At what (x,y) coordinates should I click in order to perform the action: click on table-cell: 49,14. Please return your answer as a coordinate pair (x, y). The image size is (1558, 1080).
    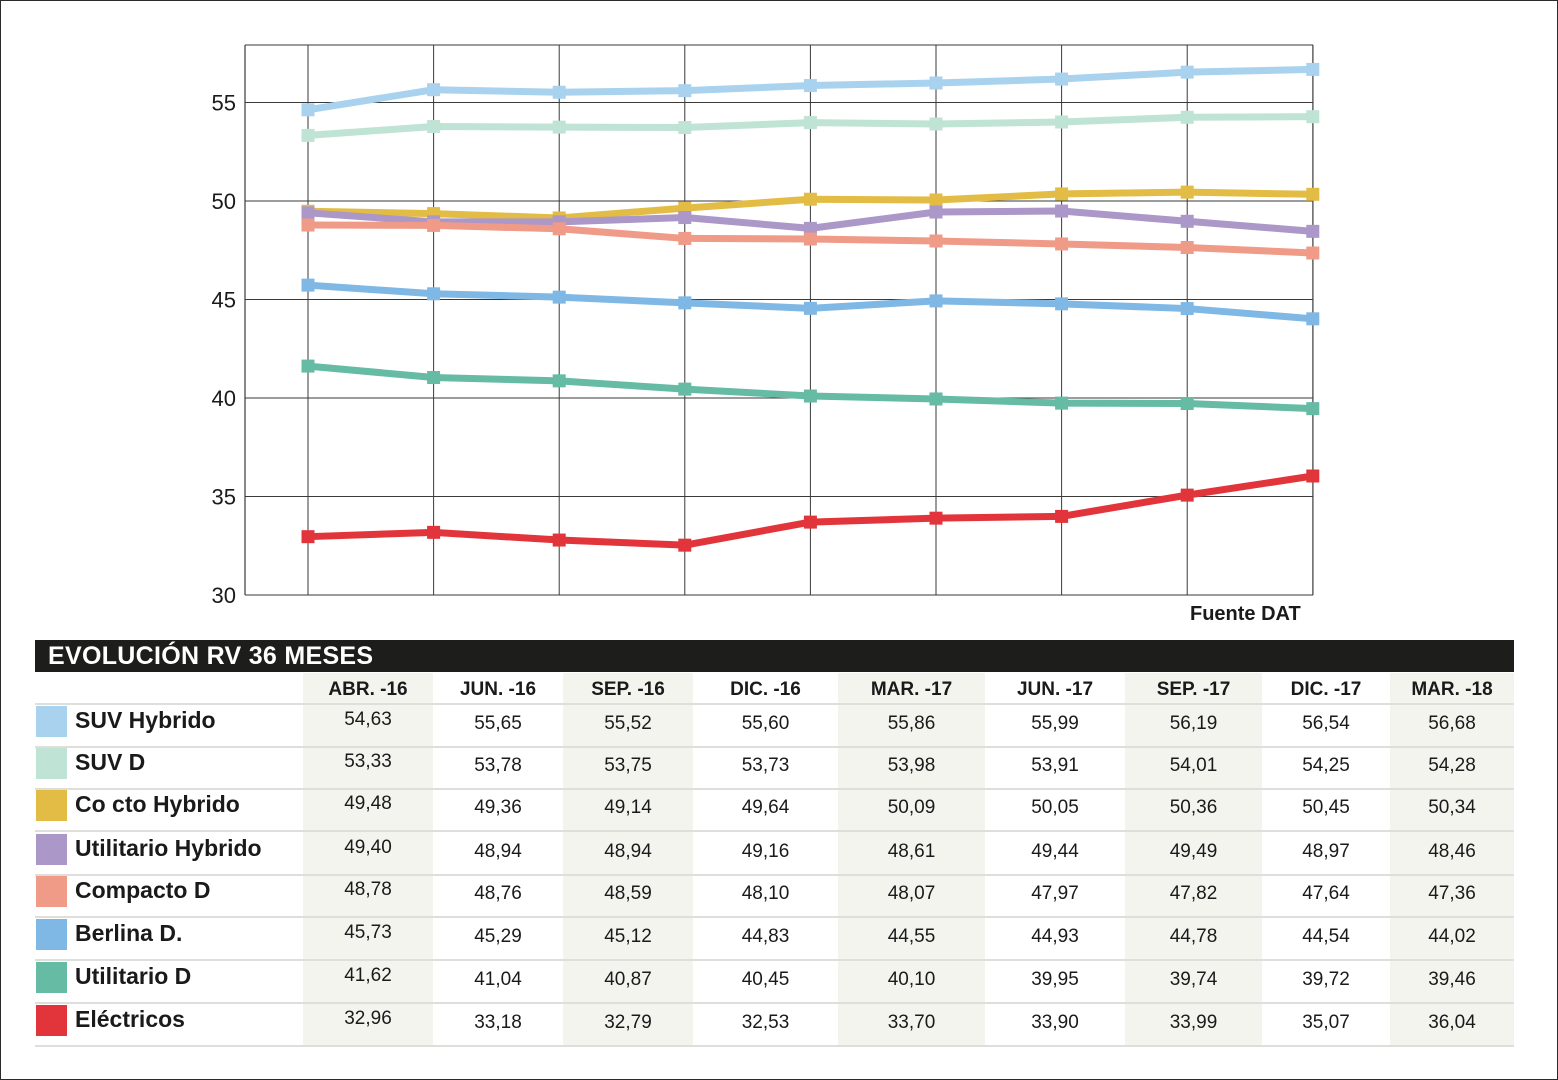
    Looking at the image, I should click on (628, 807).